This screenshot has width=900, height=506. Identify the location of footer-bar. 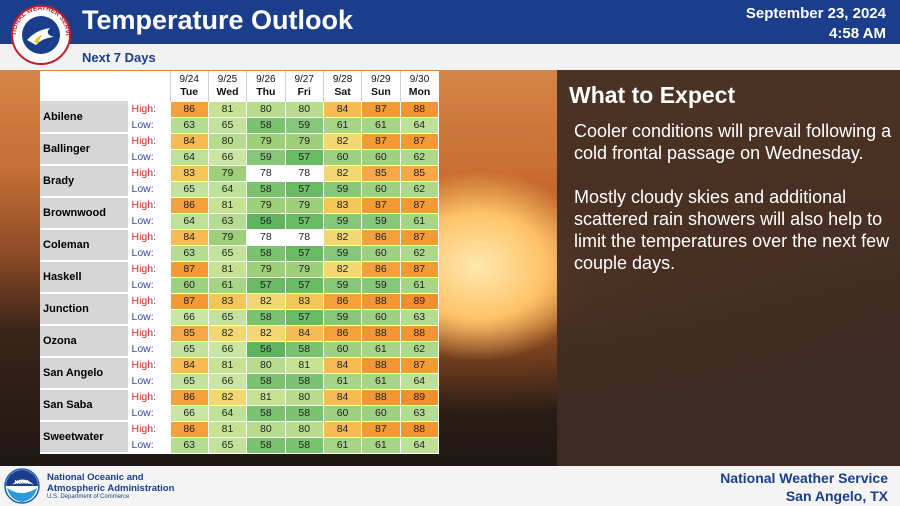
(450, 486).